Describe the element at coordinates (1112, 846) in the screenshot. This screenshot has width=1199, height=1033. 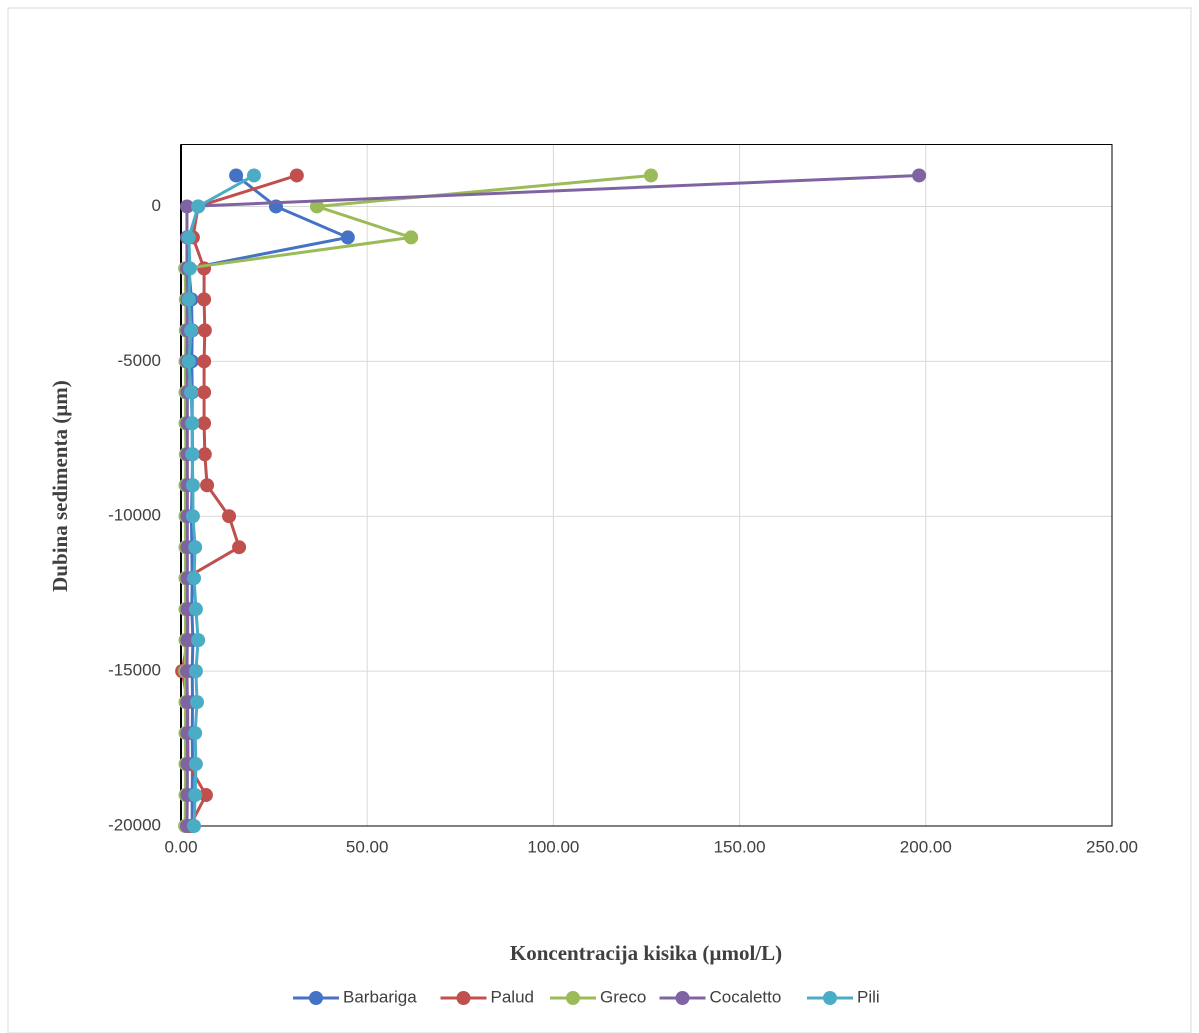
I see `x-tick-label: 250.00` at that location.